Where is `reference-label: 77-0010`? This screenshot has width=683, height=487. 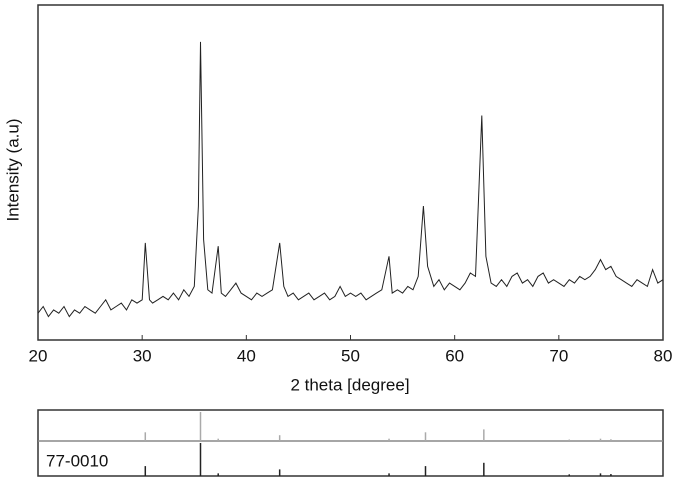 reference-label: 77-0010 is located at coordinates (77, 460).